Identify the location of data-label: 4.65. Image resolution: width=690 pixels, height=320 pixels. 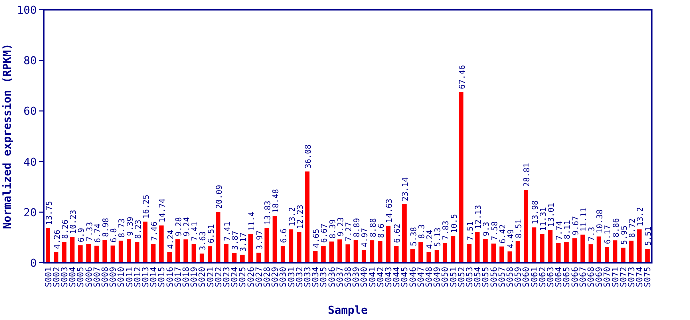
(317, 238).